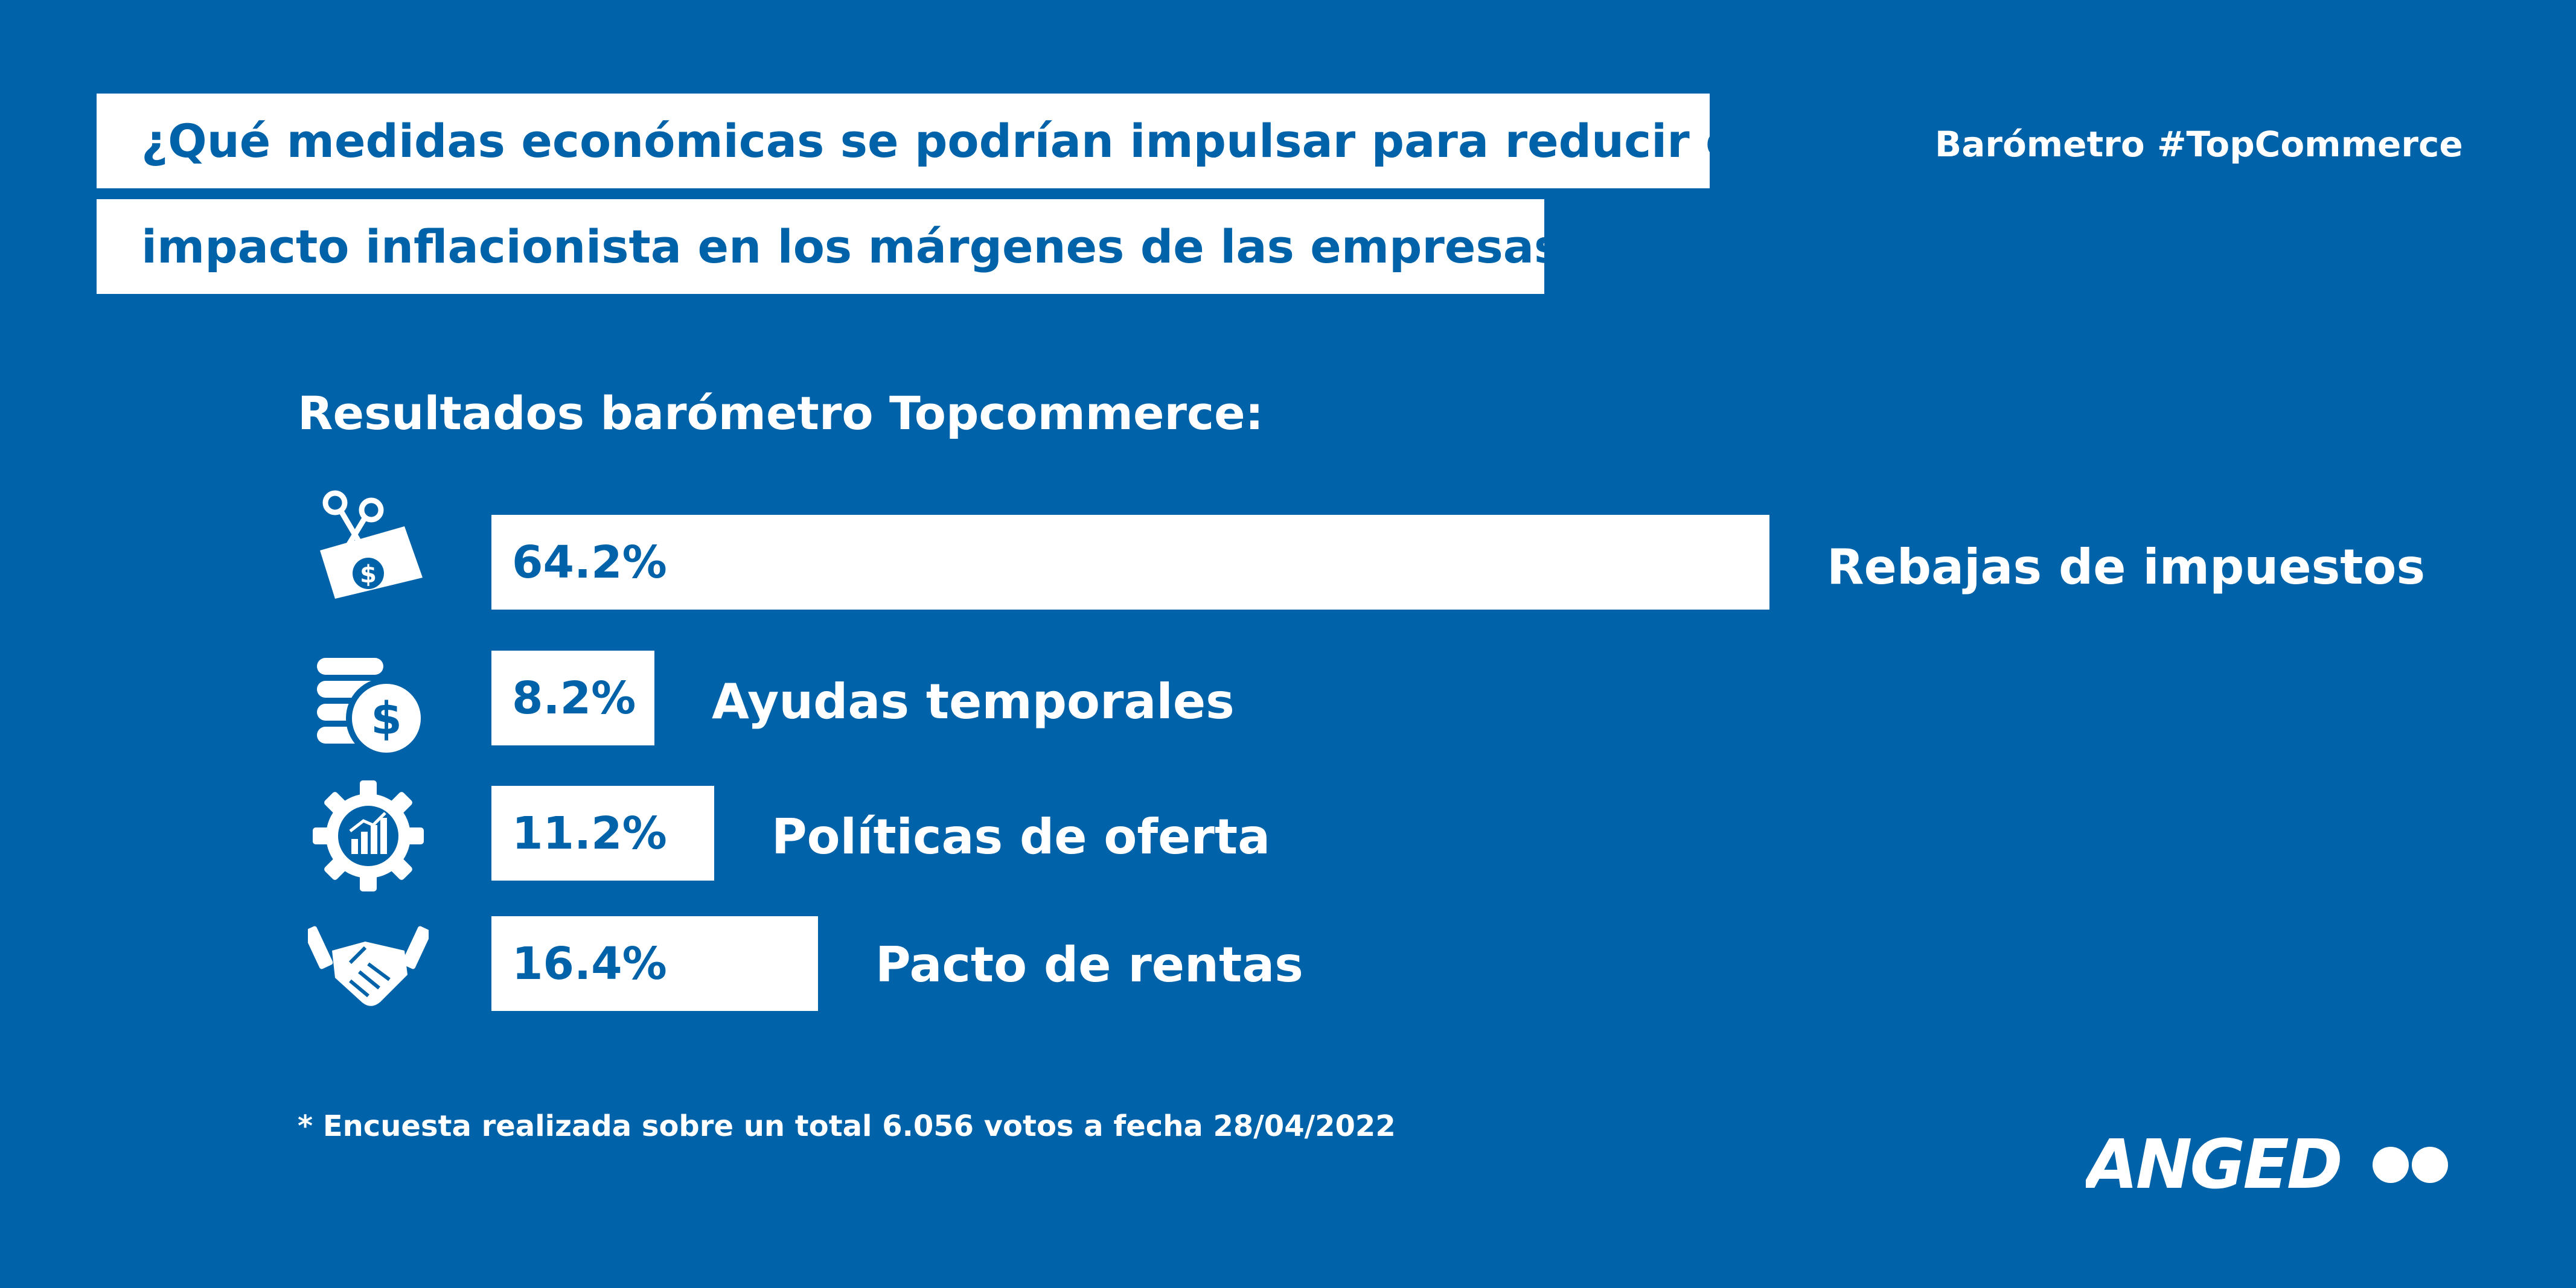 Image resolution: width=2576 pixels, height=1288 pixels. I want to click on bar-value-label: 8.2%, so click(574, 698).